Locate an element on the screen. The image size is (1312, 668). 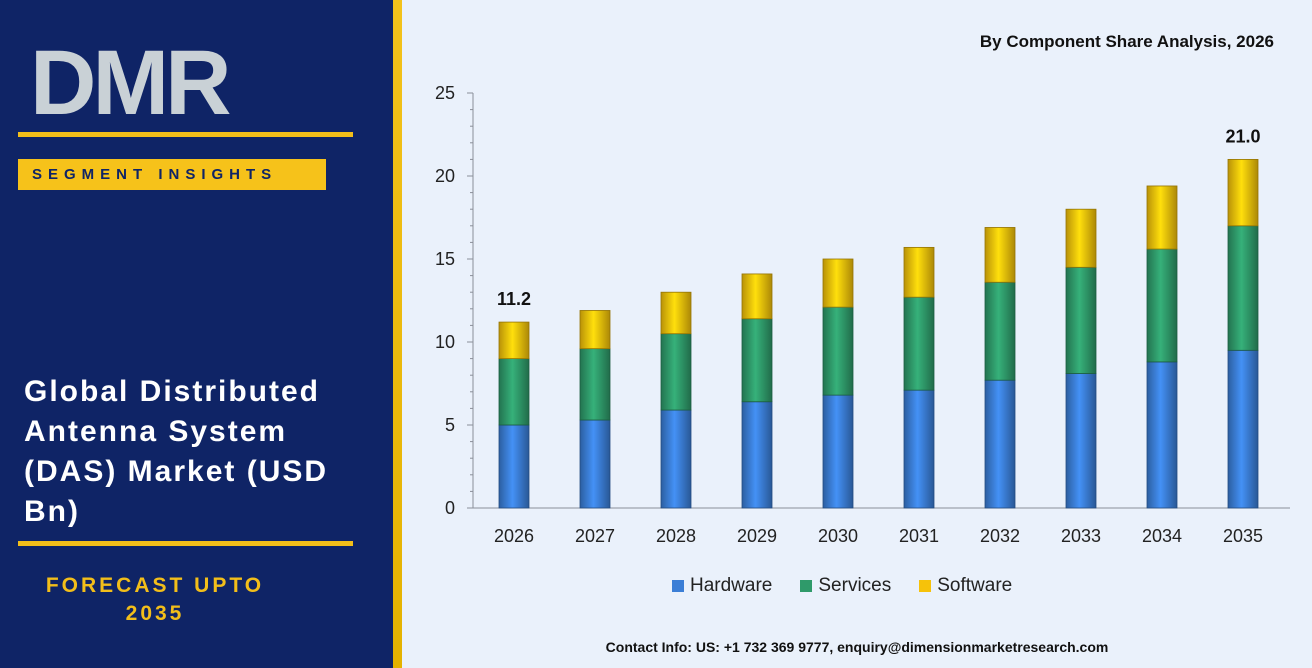
legend-item-software: Software is located at coordinates (965, 586).